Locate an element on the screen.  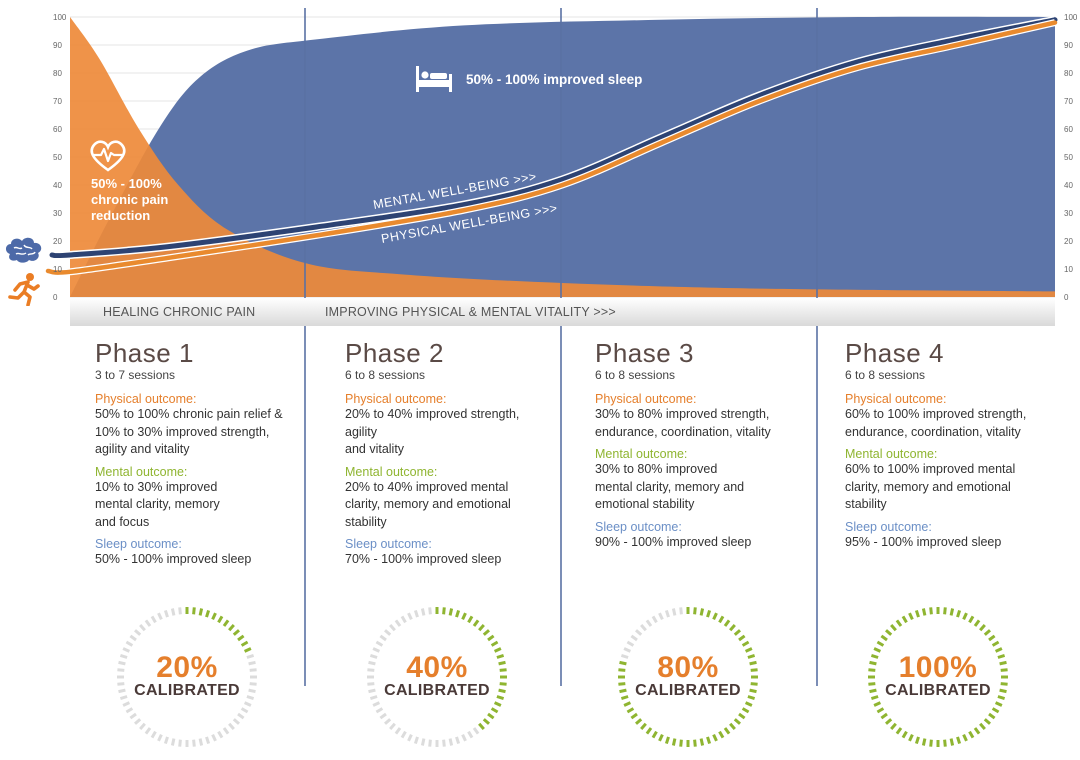
y-tick-left: 80 is located at coordinates (57, 73).